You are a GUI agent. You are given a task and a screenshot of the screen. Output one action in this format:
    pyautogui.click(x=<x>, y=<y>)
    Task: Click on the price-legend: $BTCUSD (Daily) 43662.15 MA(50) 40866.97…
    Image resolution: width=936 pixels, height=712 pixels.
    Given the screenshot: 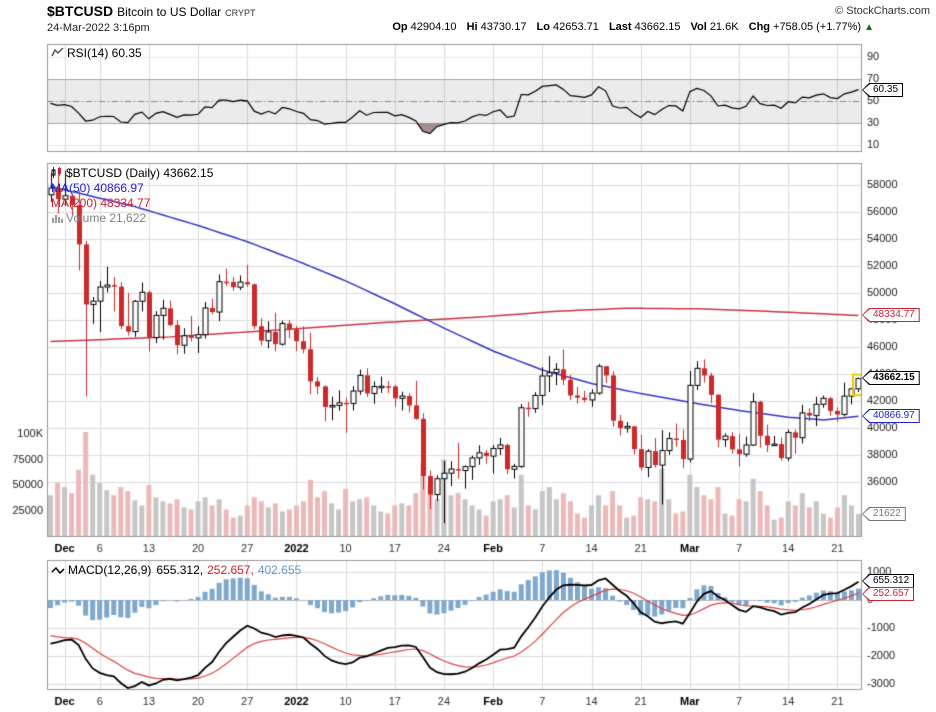 What is the action you would take?
    pyautogui.click(x=132, y=196)
    